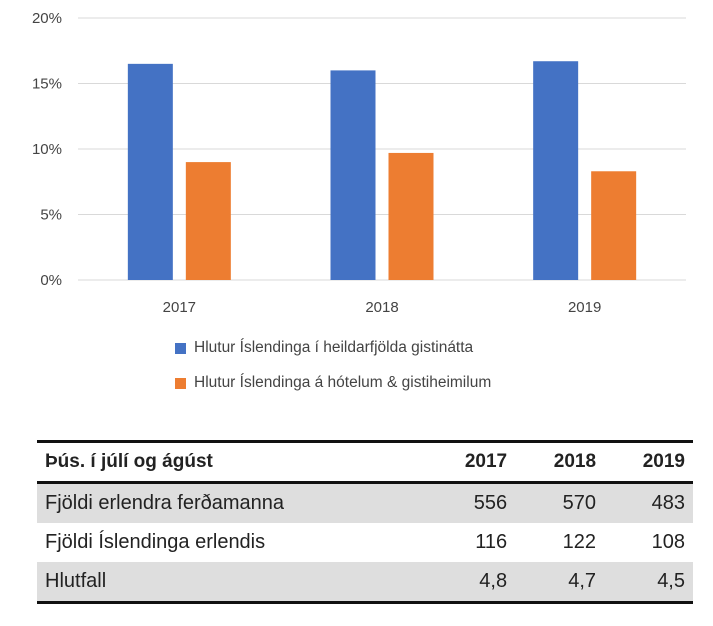 The height and width of the screenshot is (626, 713). Describe the element at coordinates (179, 307) in the screenshot. I see `x-tick-label: 2017` at that location.